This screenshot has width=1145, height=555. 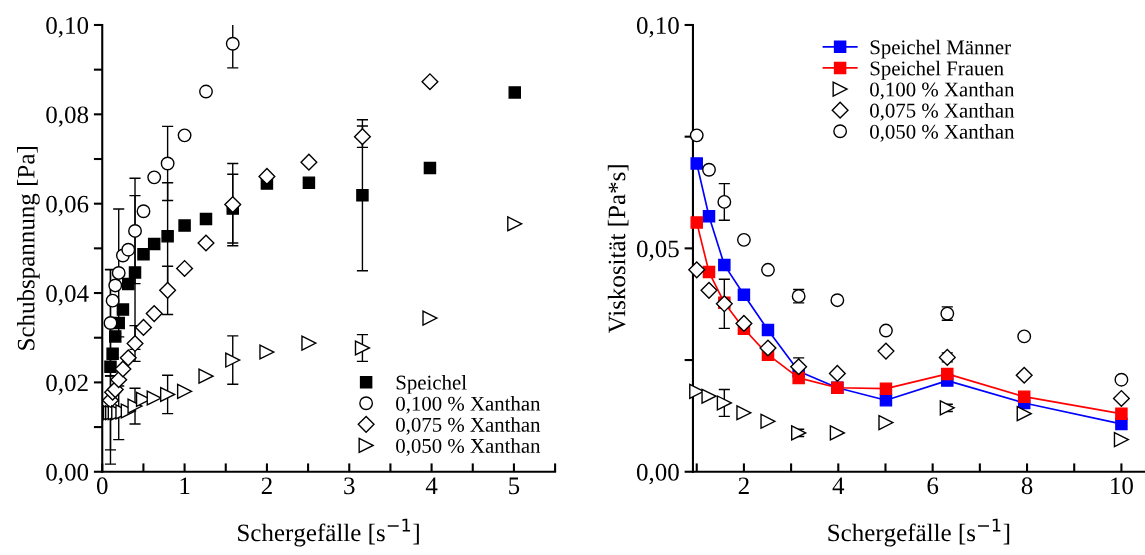 What do you see at coordinates (67, 295) in the screenshot?
I see `y-tick-label: 0,04` at bounding box center [67, 295].